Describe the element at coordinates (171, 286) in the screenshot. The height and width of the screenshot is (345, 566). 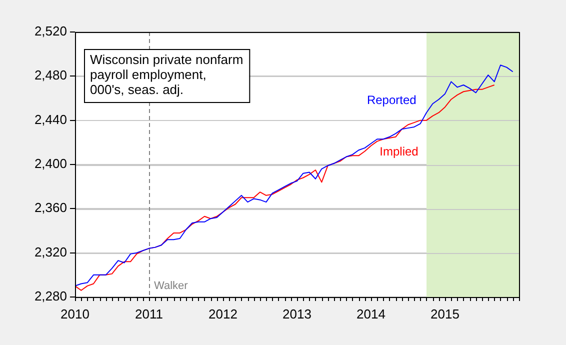
I see `ref-line-label: Walker` at that location.